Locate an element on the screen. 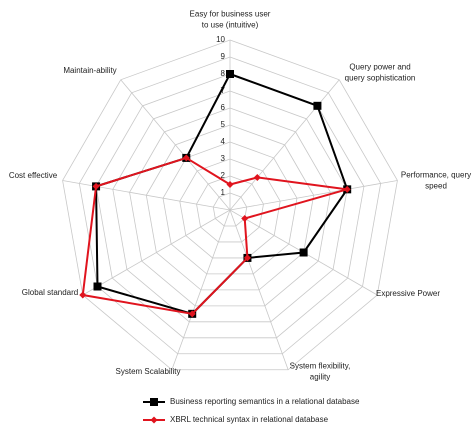 The width and height of the screenshot is (474, 426). category-label: Performance, query speed is located at coordinates (436, 181).